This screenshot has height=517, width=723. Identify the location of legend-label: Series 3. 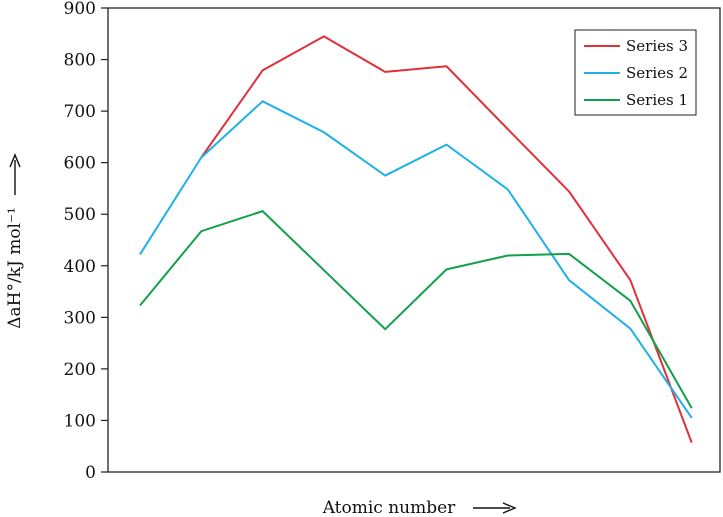
(657, 46).